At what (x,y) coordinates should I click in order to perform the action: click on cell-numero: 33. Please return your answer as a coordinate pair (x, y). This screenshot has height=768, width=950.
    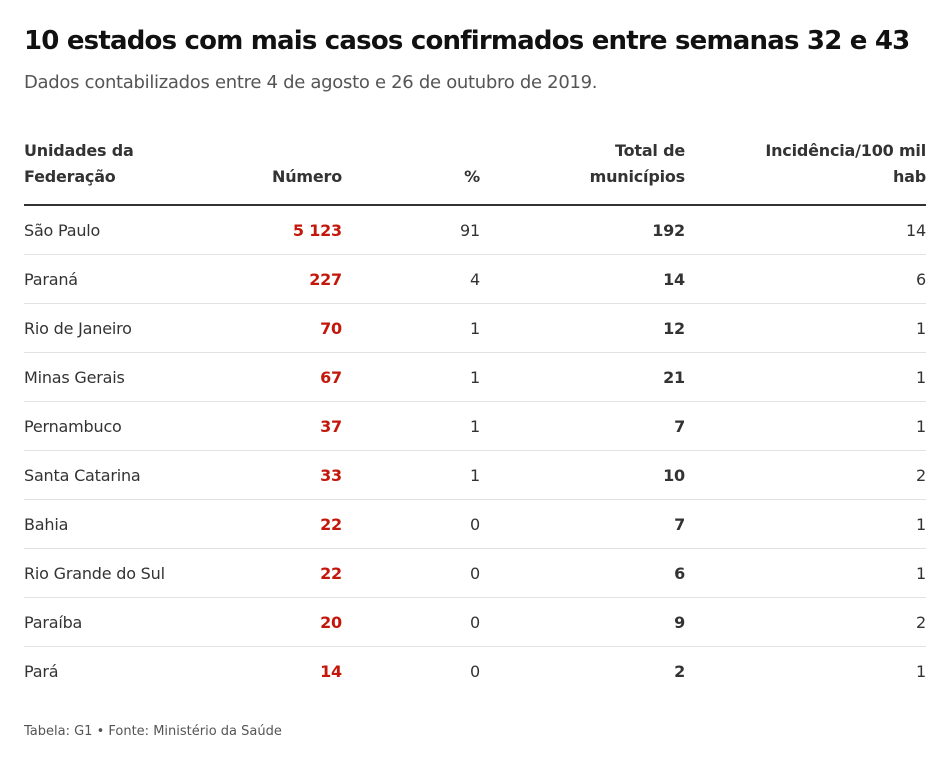
    Looking at the image, I should click on (331, 475).